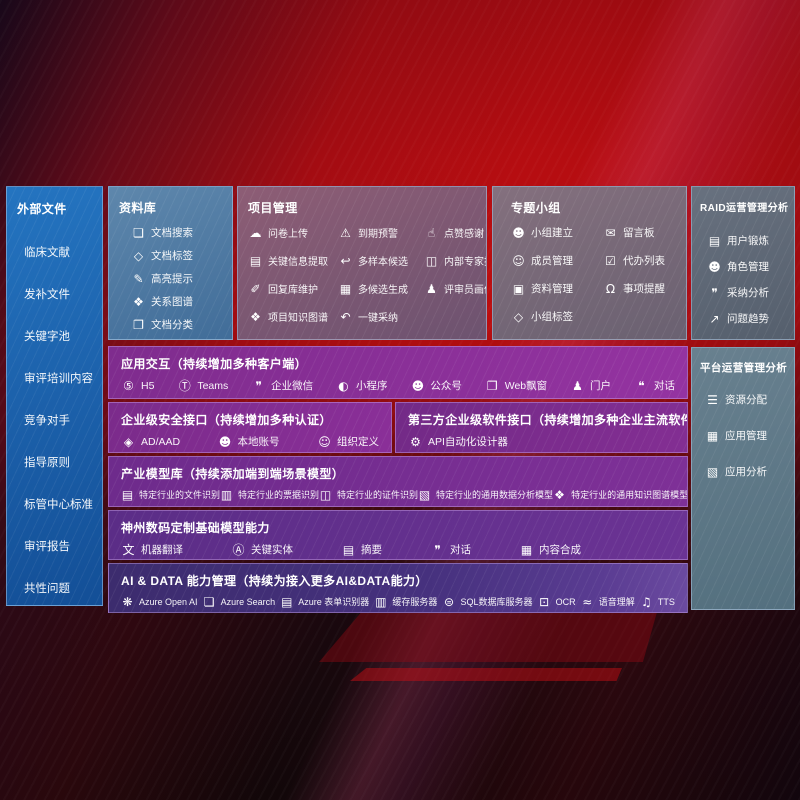 The width and height of the screenshot is (800, 800). Describe the element at coordinates (486, 674) in the screenshot. I see `monitor-silhouette-bar` at that location.